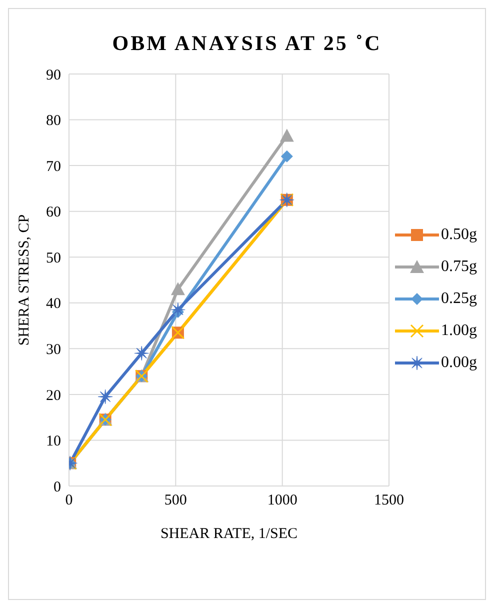  I want to click on y-tick-label: 90, so click(53, 75).